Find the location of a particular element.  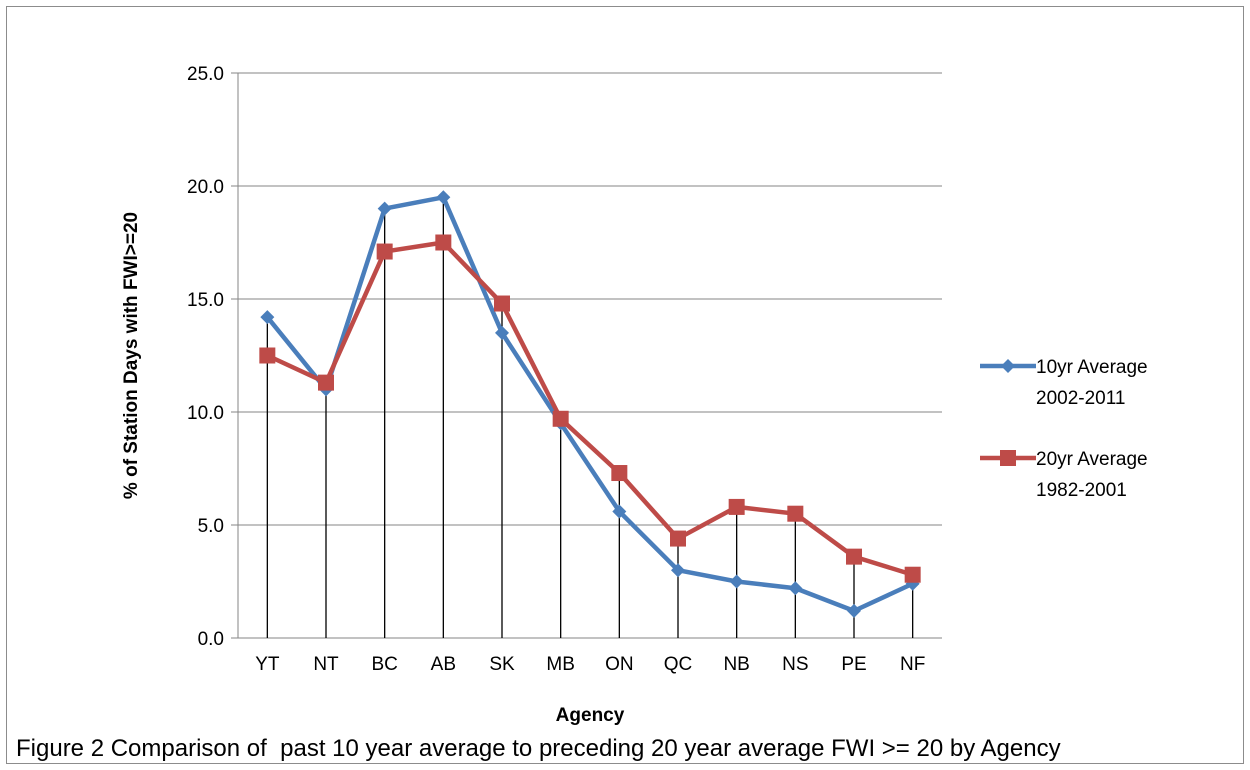

x-tick-label: QC is located at coordinates (678, 664).